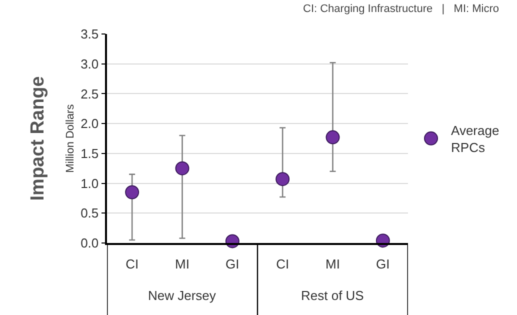 Image resolution: width=517 pixels, height=315 pixels. What do you see at coordinates (38, 138) in the screenshot?
I see `text: Impact Range` at bounding box center [38, 138].